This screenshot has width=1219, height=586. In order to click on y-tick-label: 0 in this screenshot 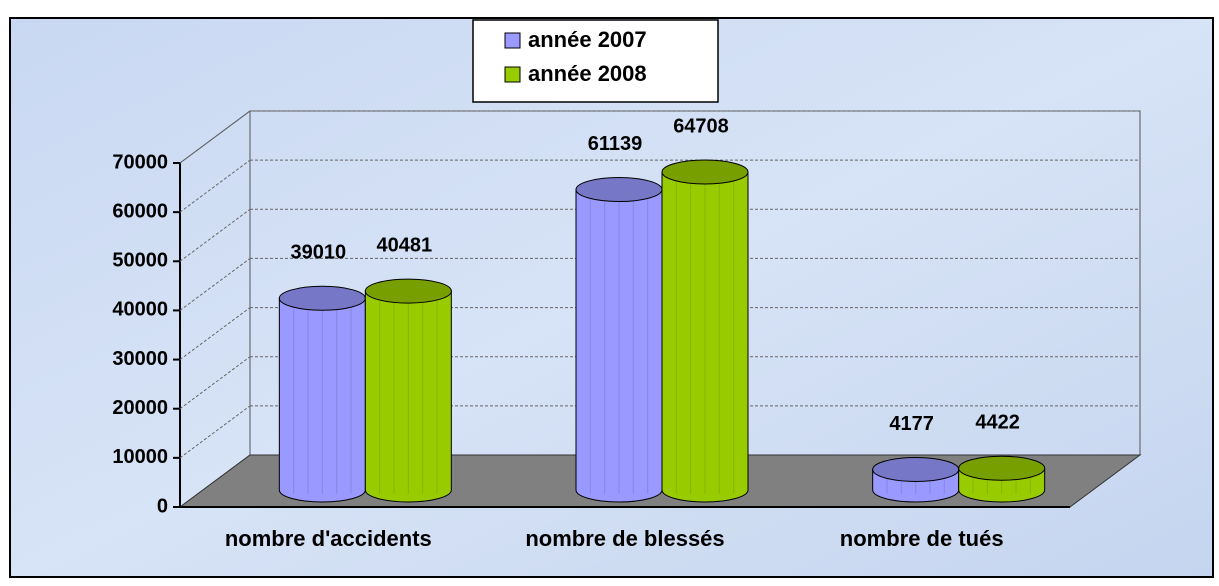, I will do `click(162, 506)`.